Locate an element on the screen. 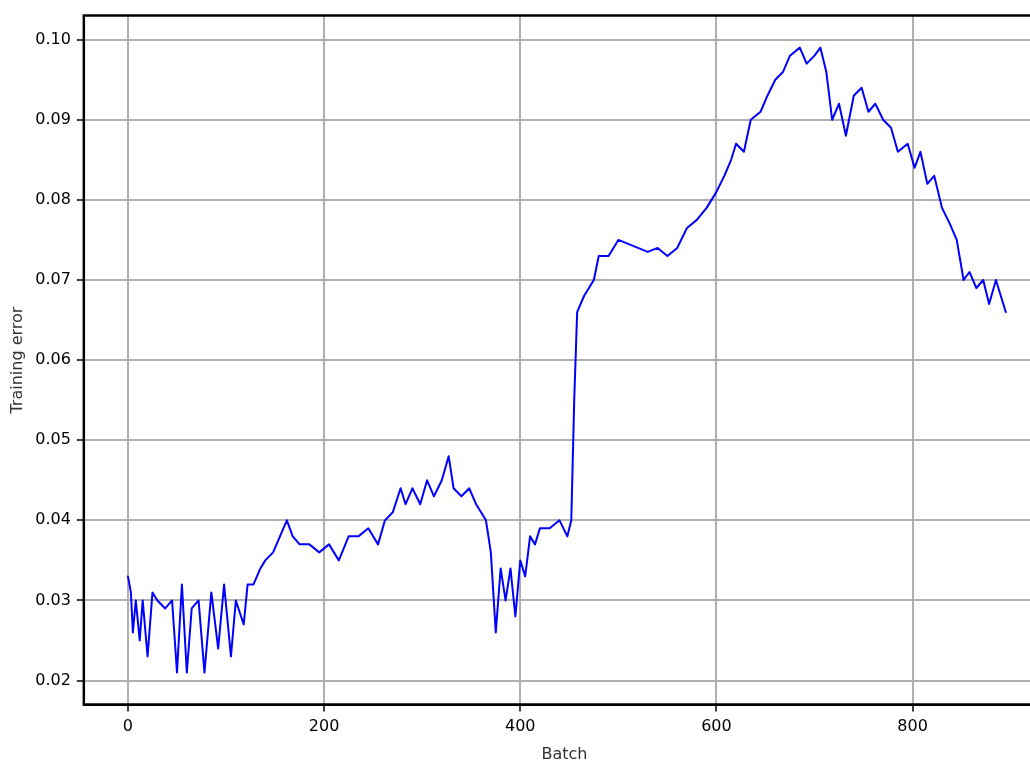 The width and height of the screenshot is (1030, 770). y-tick-label: 0.05 is located at coordinates (53, 439).